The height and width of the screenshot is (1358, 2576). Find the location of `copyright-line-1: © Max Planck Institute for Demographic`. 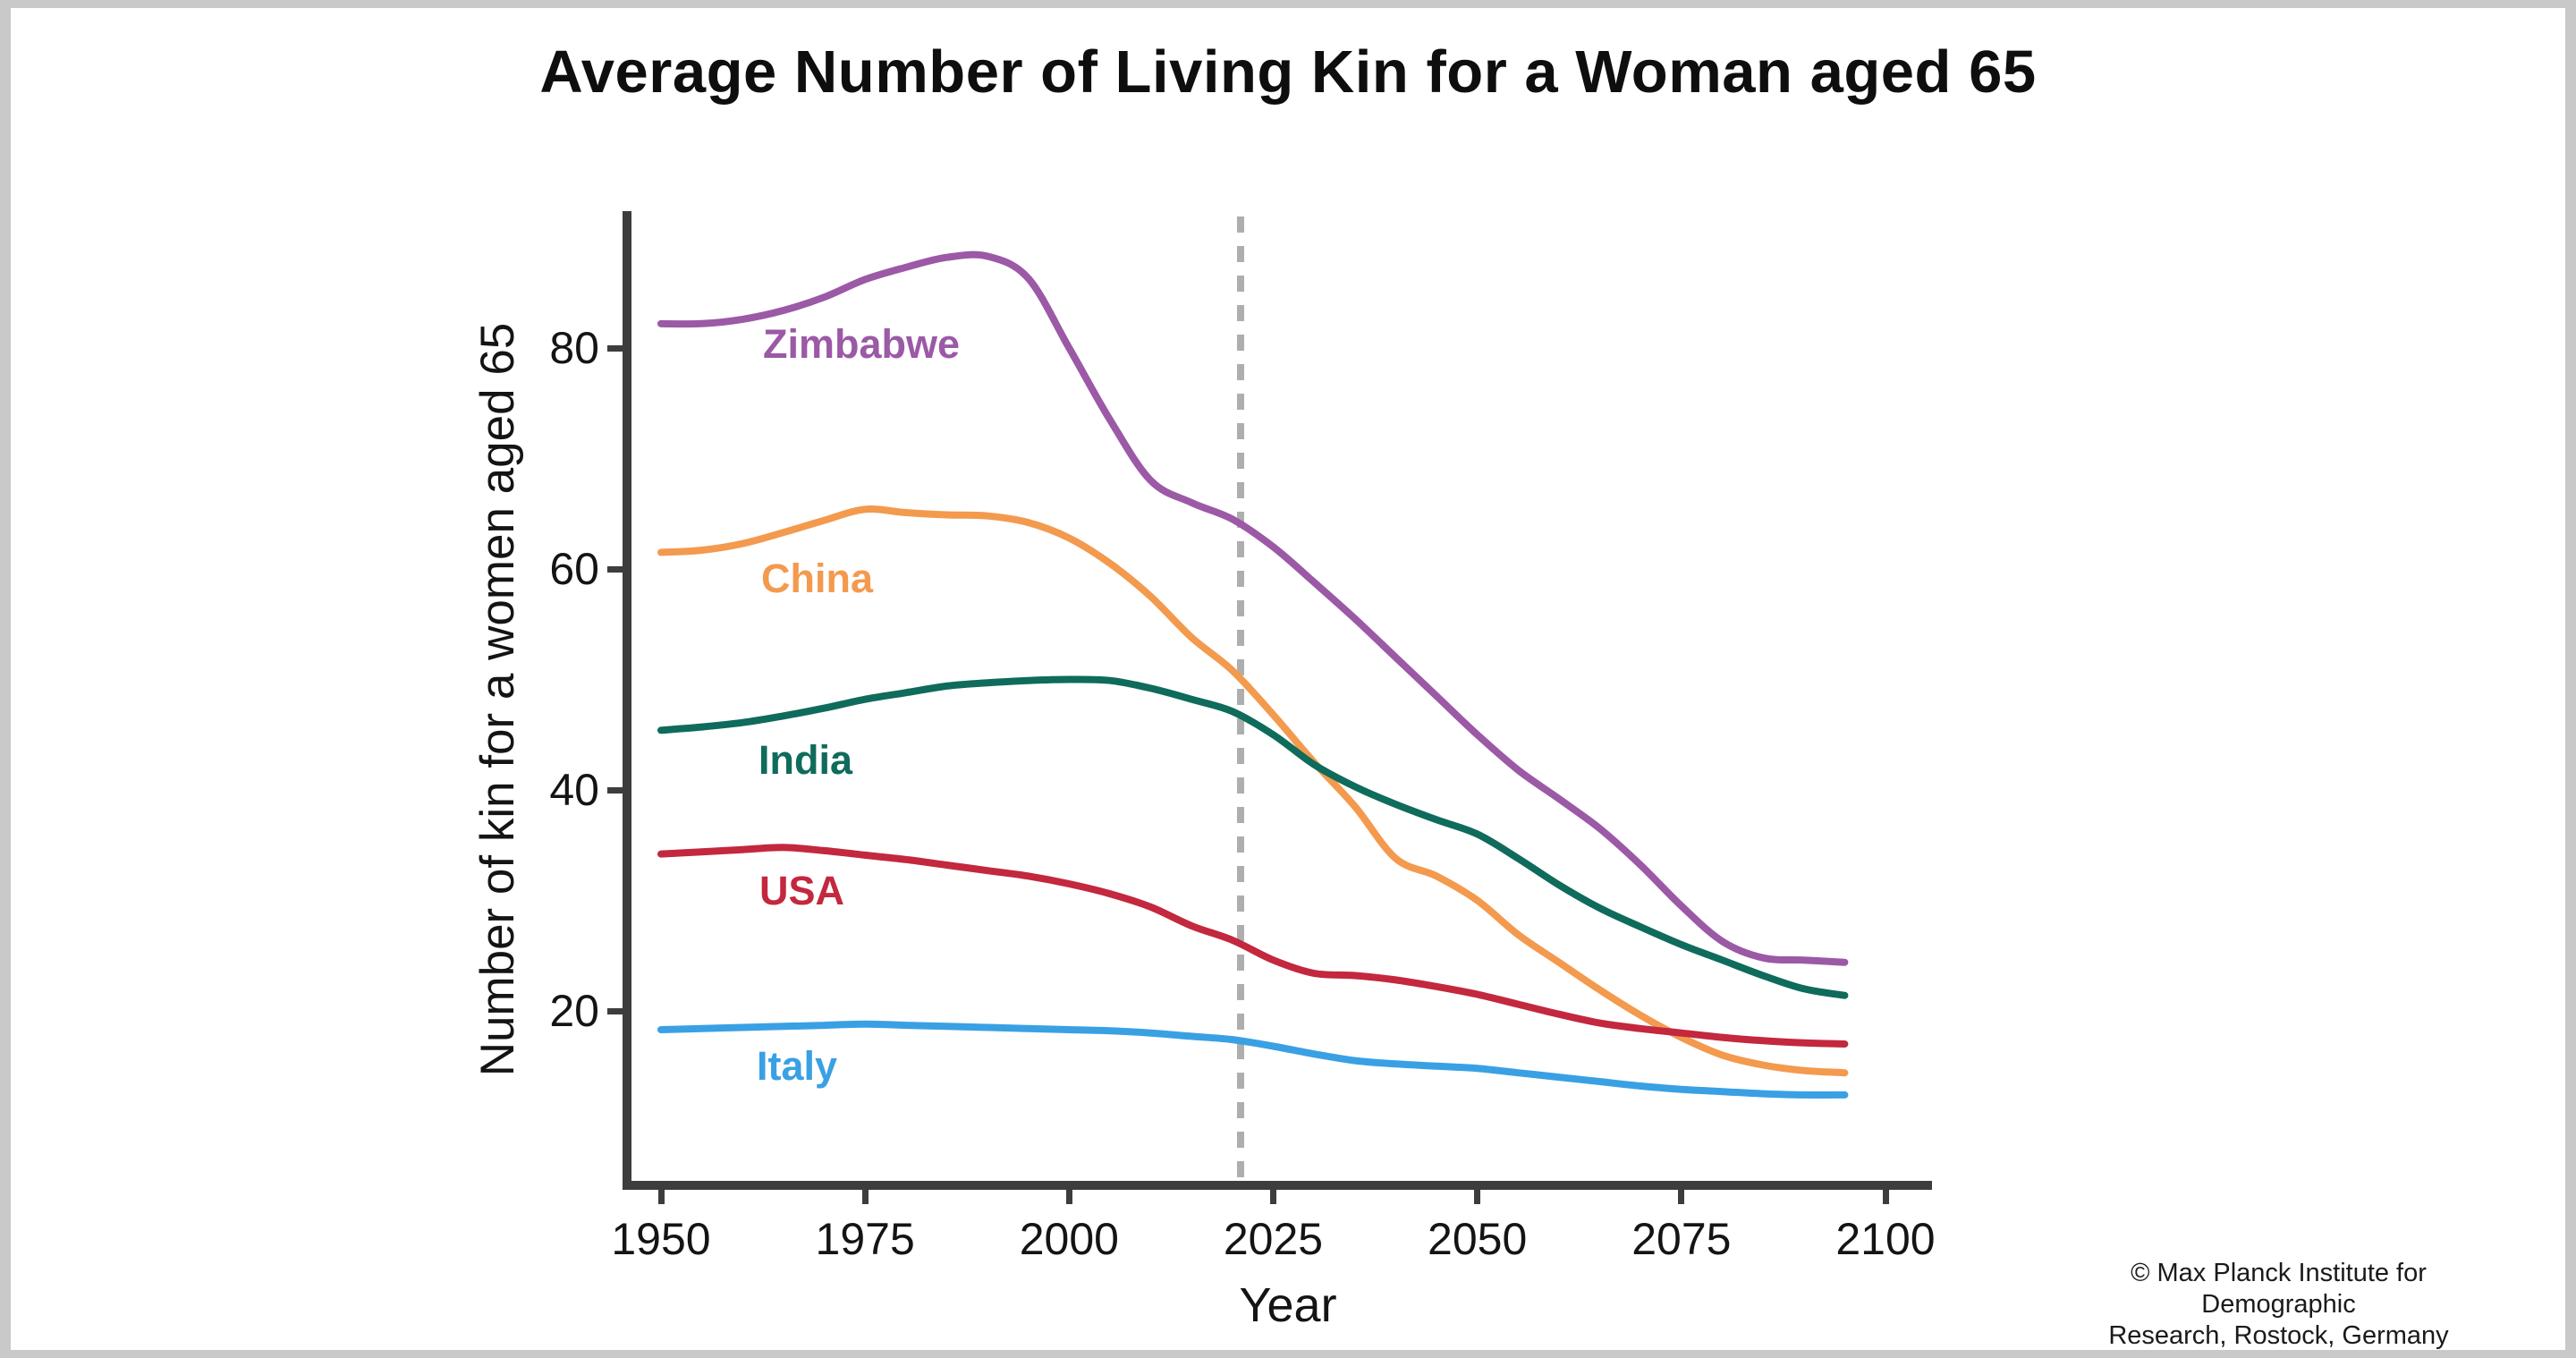

copyright-line-1: © Max Planck Institute for Demographic is located at coordinates (2279, 1289).